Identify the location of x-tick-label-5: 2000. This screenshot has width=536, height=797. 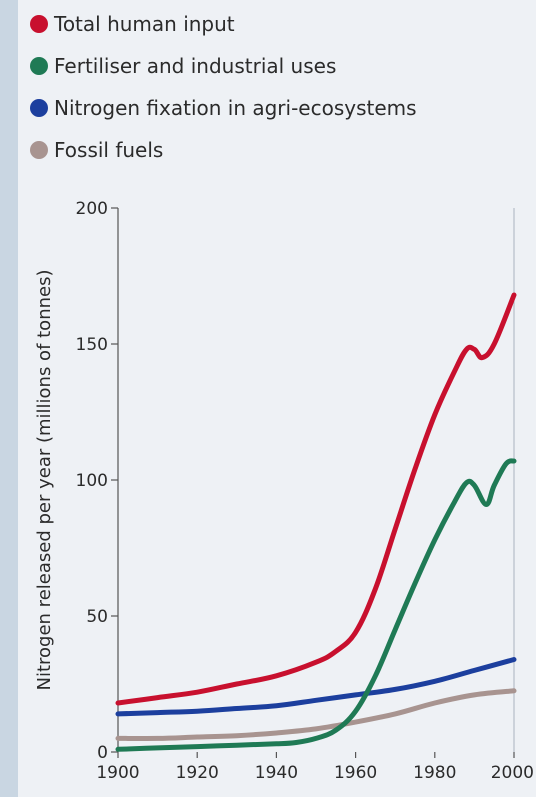
(512, 773).